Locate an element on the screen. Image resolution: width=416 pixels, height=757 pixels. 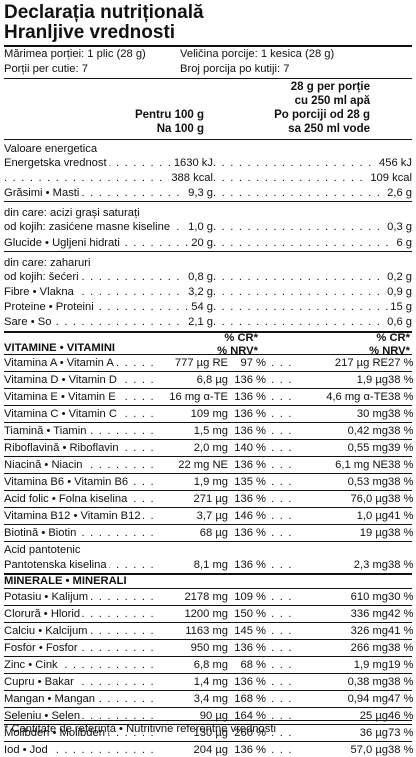
value-per-100g: 3,4 mg is located at coordinates (191, 699).